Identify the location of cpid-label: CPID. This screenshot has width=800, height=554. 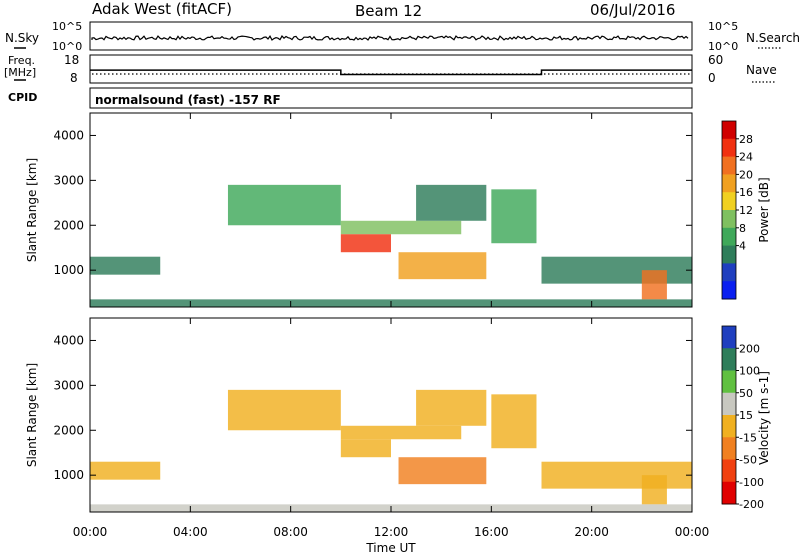
(22, 97).